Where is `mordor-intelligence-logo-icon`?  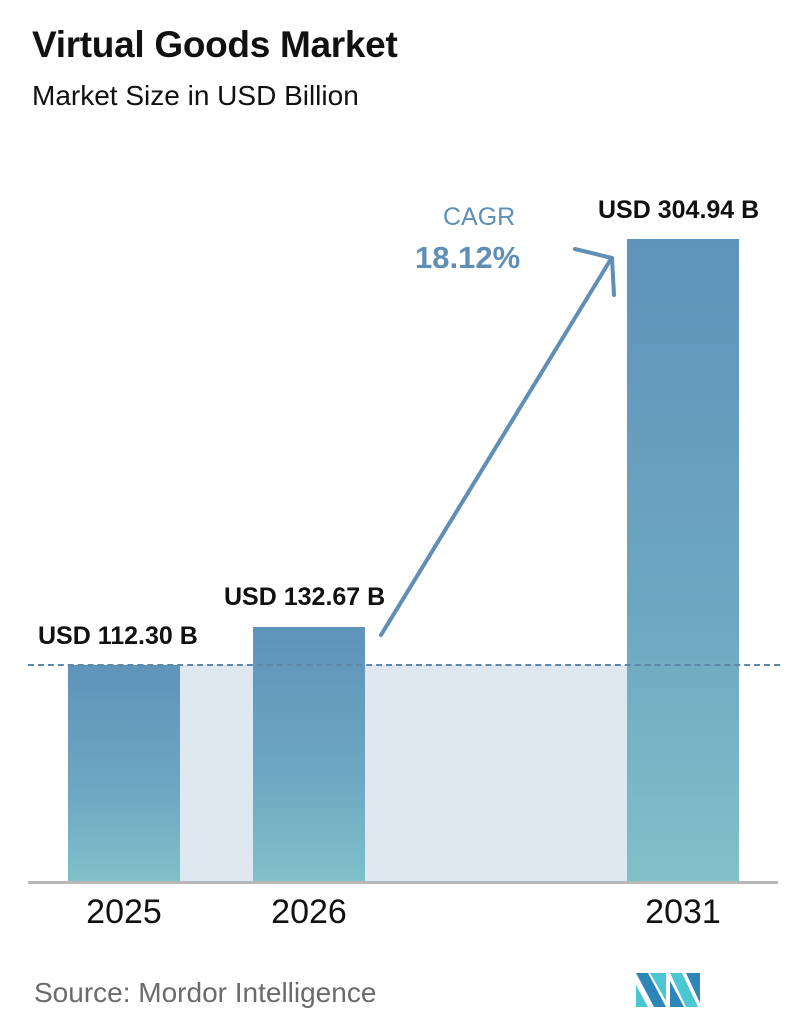
mordor-intelligence-logo-icon is located at coordinates (668, 990).